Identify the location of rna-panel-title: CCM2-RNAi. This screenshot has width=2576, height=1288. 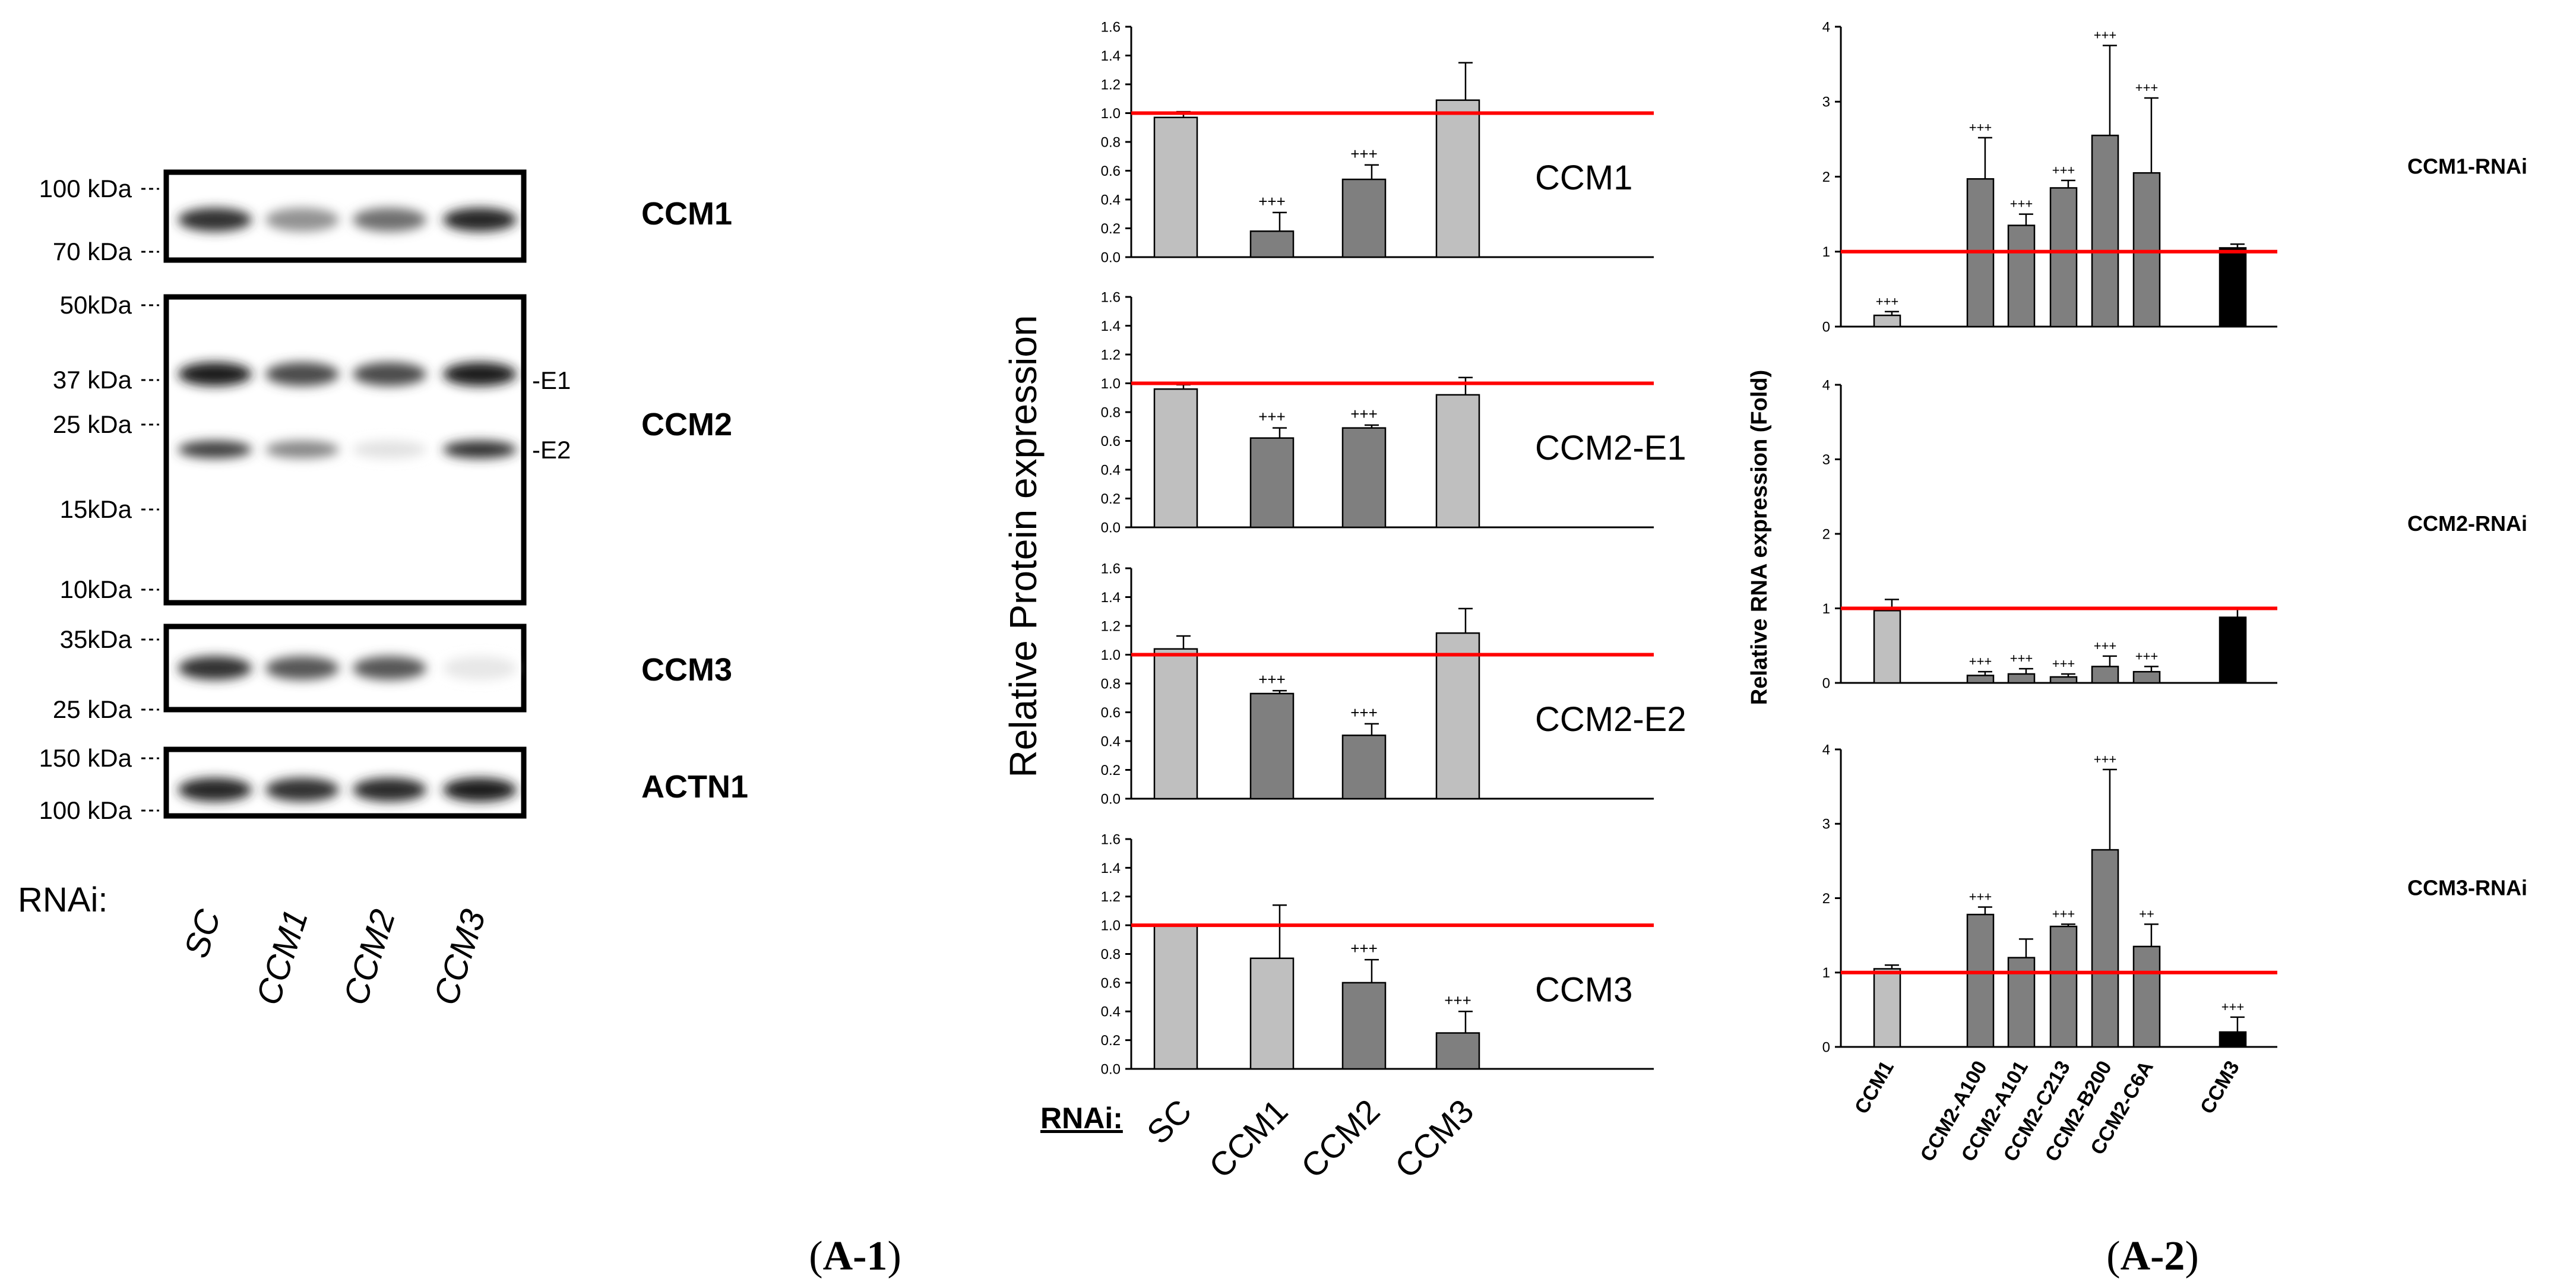
(2467, 523).